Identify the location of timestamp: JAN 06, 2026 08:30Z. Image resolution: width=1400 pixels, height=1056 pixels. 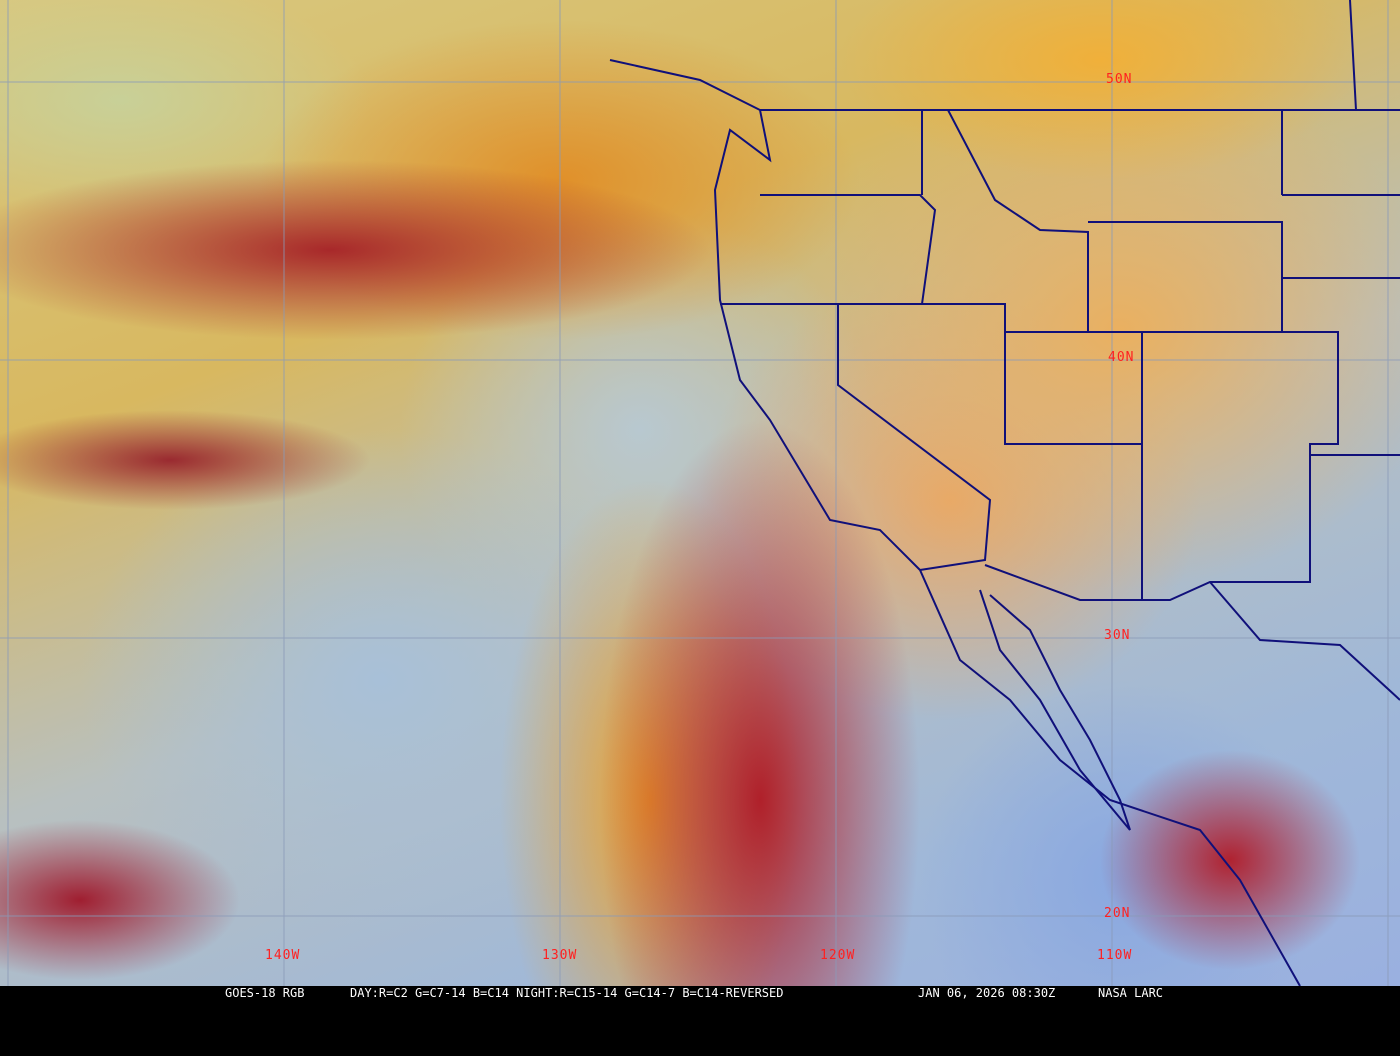
(987, 993).